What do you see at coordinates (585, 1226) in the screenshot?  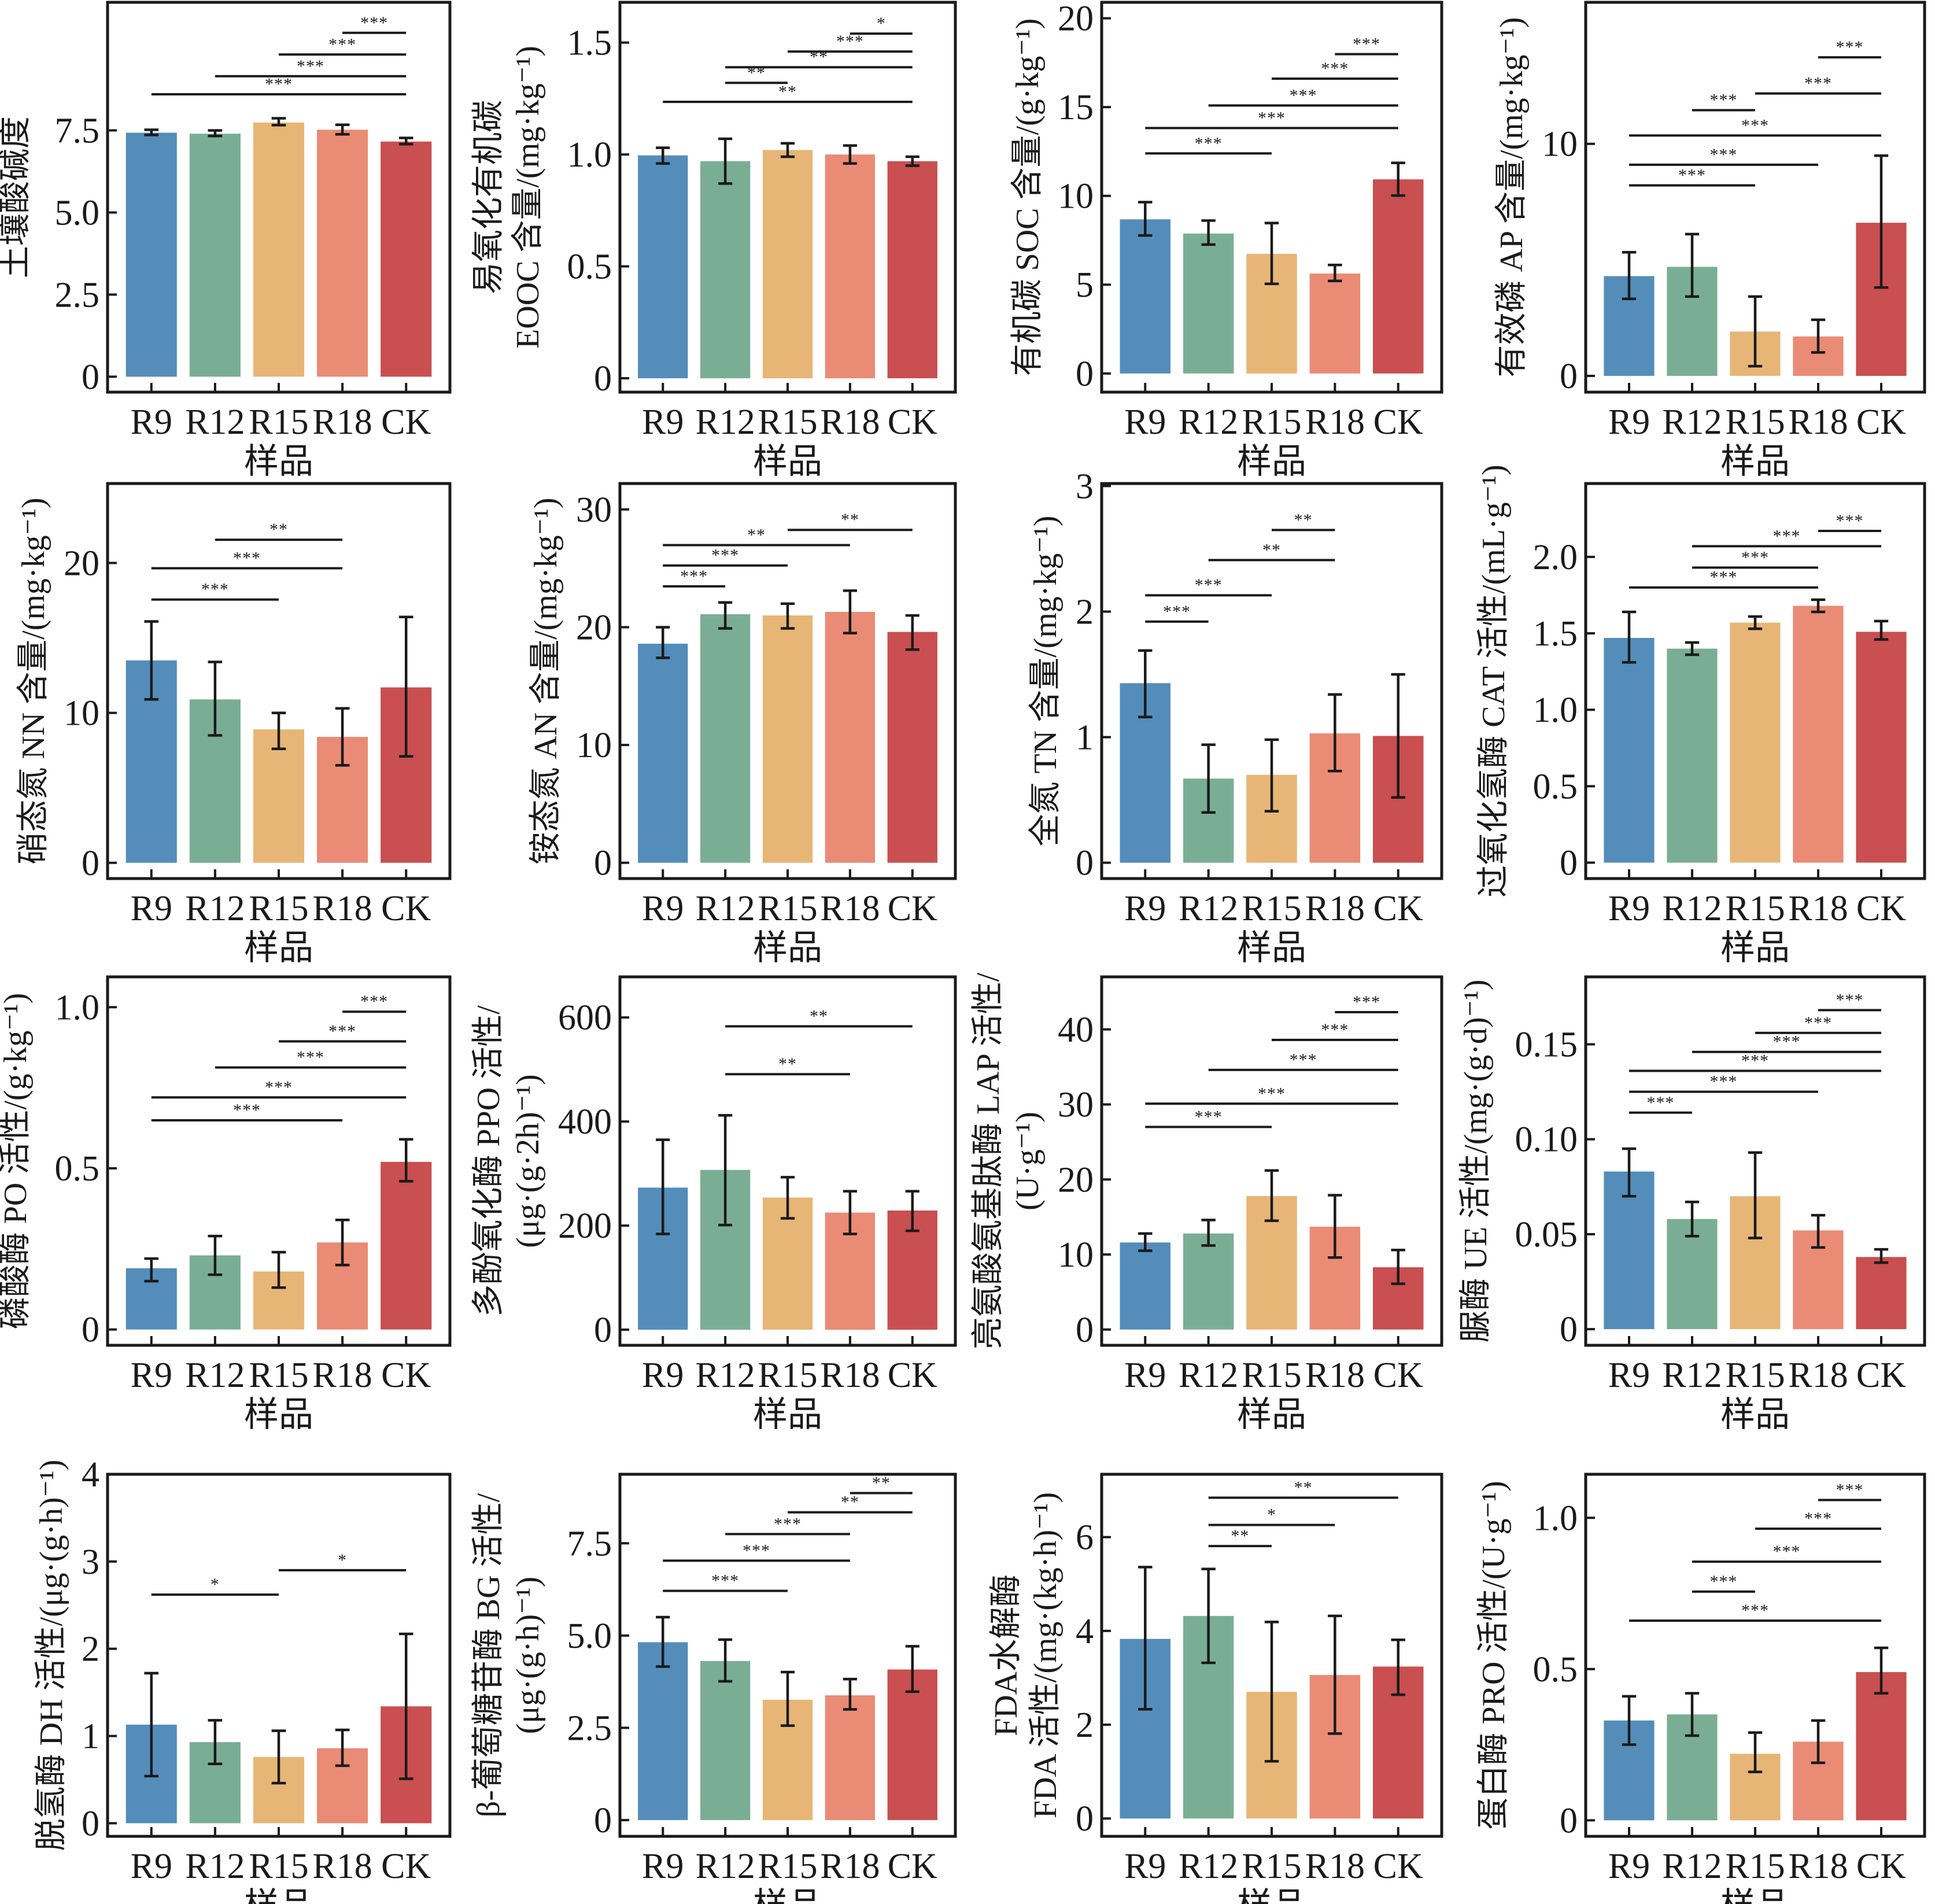 I see `y-tick-label: 200` at bounding box center [585, 1226].